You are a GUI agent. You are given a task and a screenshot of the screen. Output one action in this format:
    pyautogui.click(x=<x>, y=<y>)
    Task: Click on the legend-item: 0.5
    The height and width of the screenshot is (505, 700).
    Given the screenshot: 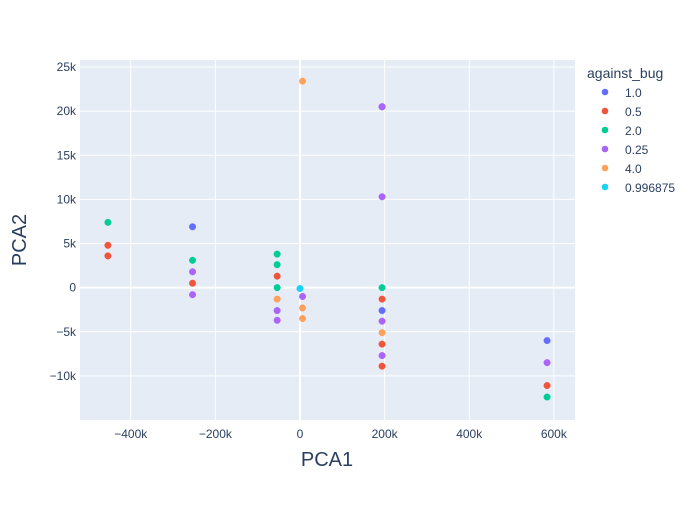 What is the action you would take?
    pyautogui.click(x=621, y=112)
    